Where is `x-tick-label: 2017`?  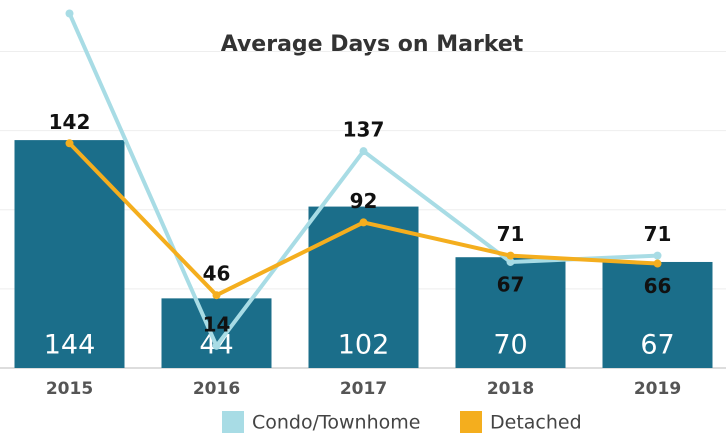 x-tick-label: 2017 is located at coordinates (363, 389).